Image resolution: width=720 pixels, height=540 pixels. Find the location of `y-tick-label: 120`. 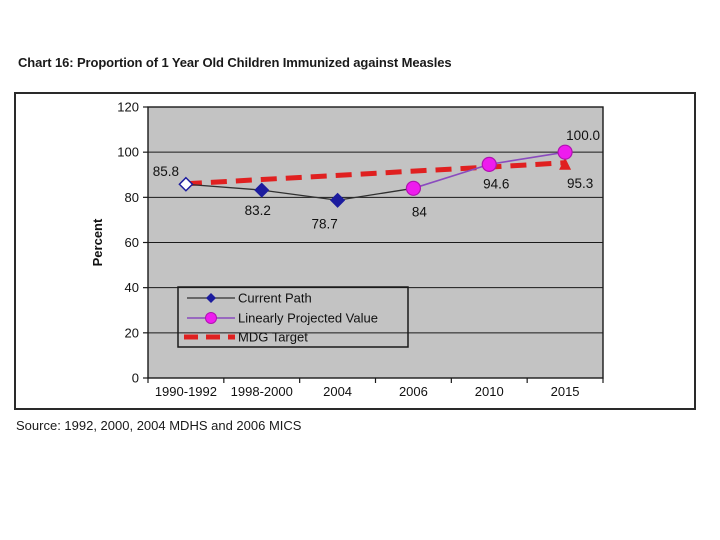

y-tick-label: 120 is located at coordinates (128, 107).